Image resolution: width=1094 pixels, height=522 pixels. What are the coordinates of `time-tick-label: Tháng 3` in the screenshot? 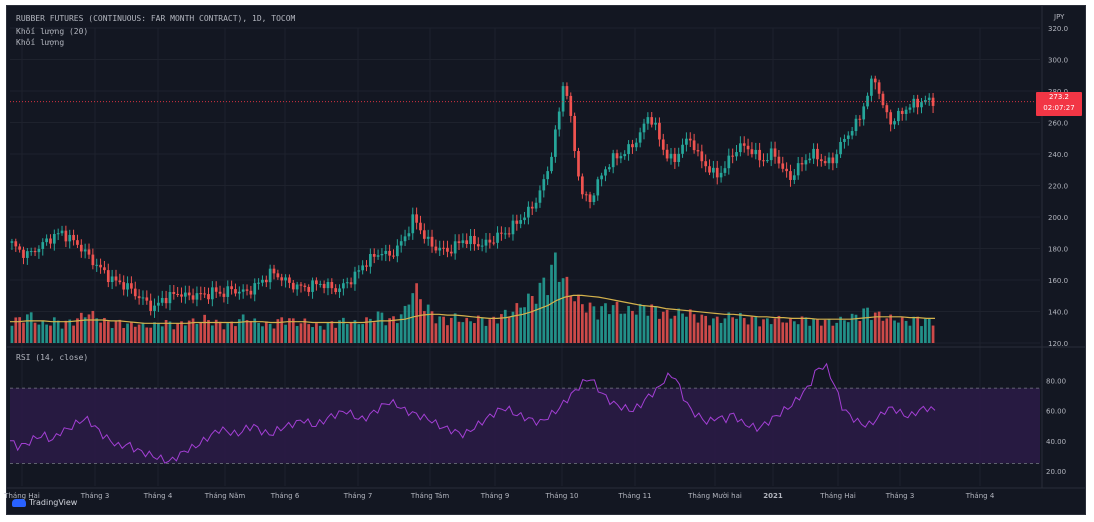 It's located at (900, 496).